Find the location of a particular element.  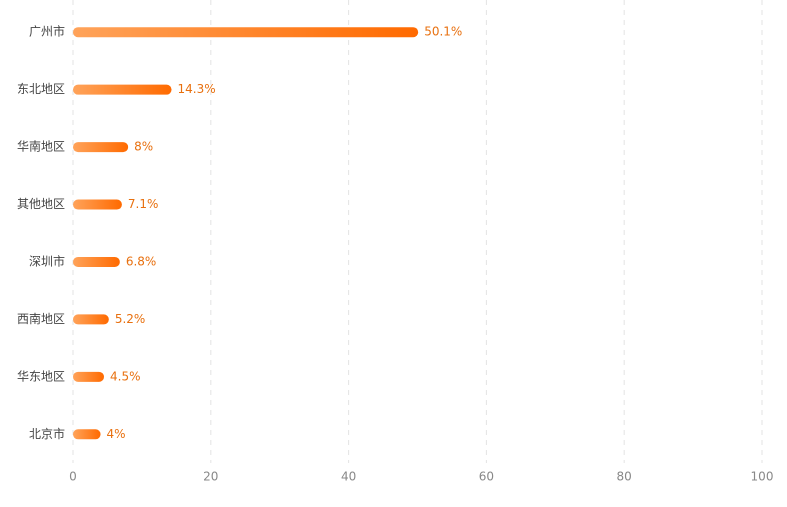

y-tick-label: 其他地区 is located at coordinates (41, 204).